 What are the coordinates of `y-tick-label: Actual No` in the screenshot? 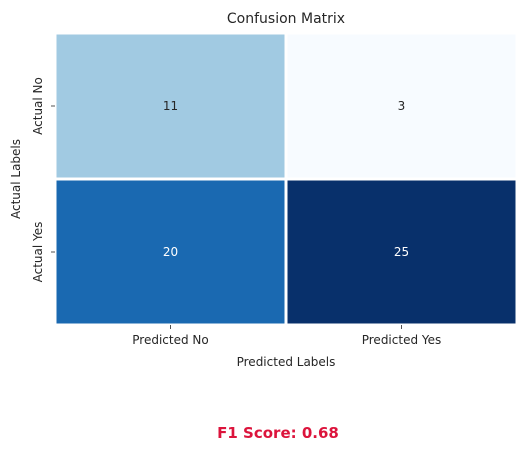 It's located at (38, 106).